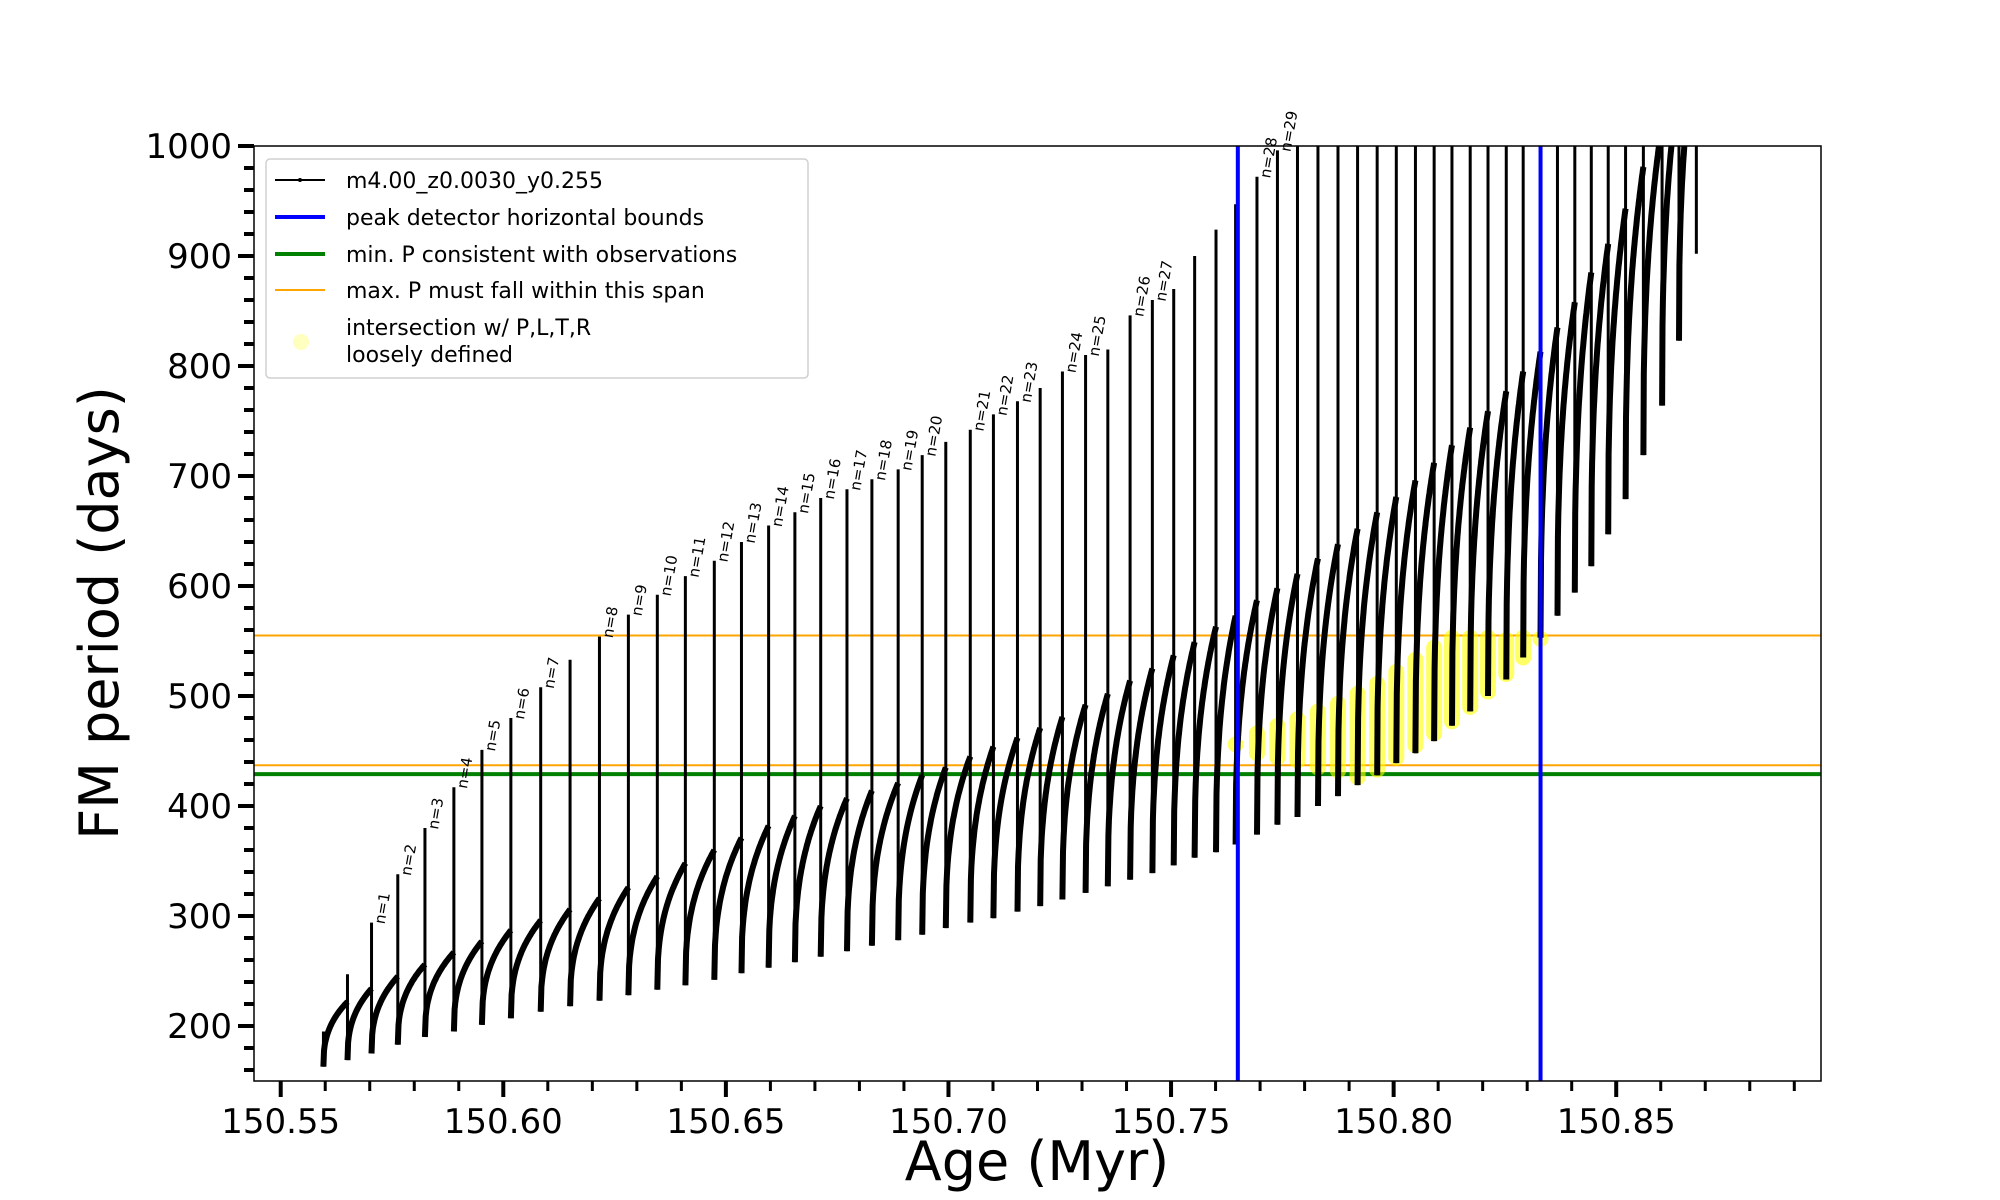 The height and width of the screenshot is (1200, 2000). What do you see at coordinates (435, 813) in the screenshot?
I see `pulse-label: n=3` at bounding box center [435, 813].